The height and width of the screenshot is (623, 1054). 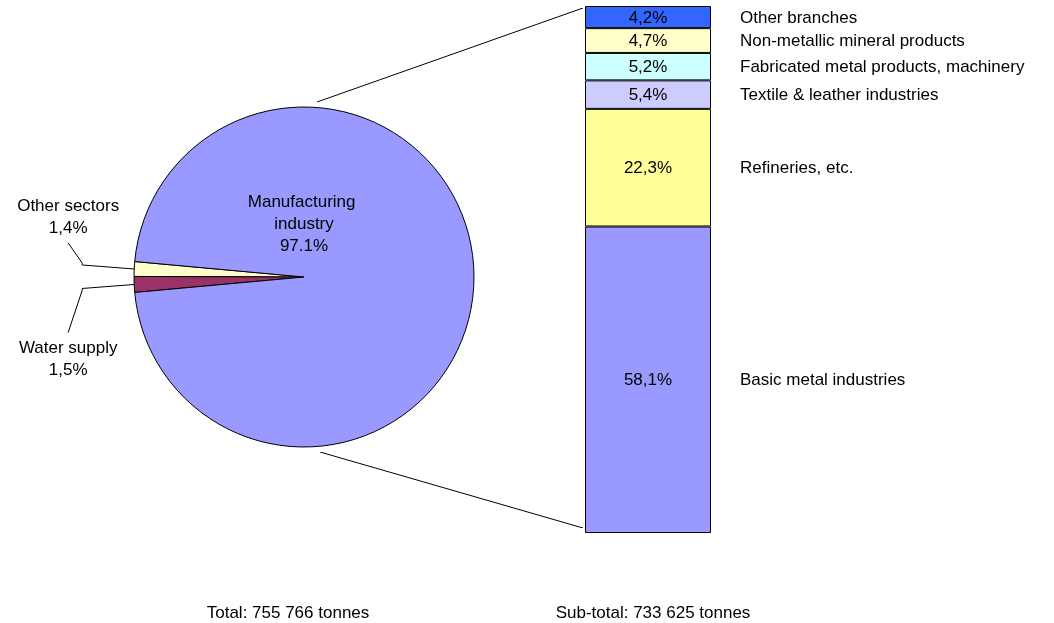 I want to click on data-label: 5,2%, so click(x=648, y=67).